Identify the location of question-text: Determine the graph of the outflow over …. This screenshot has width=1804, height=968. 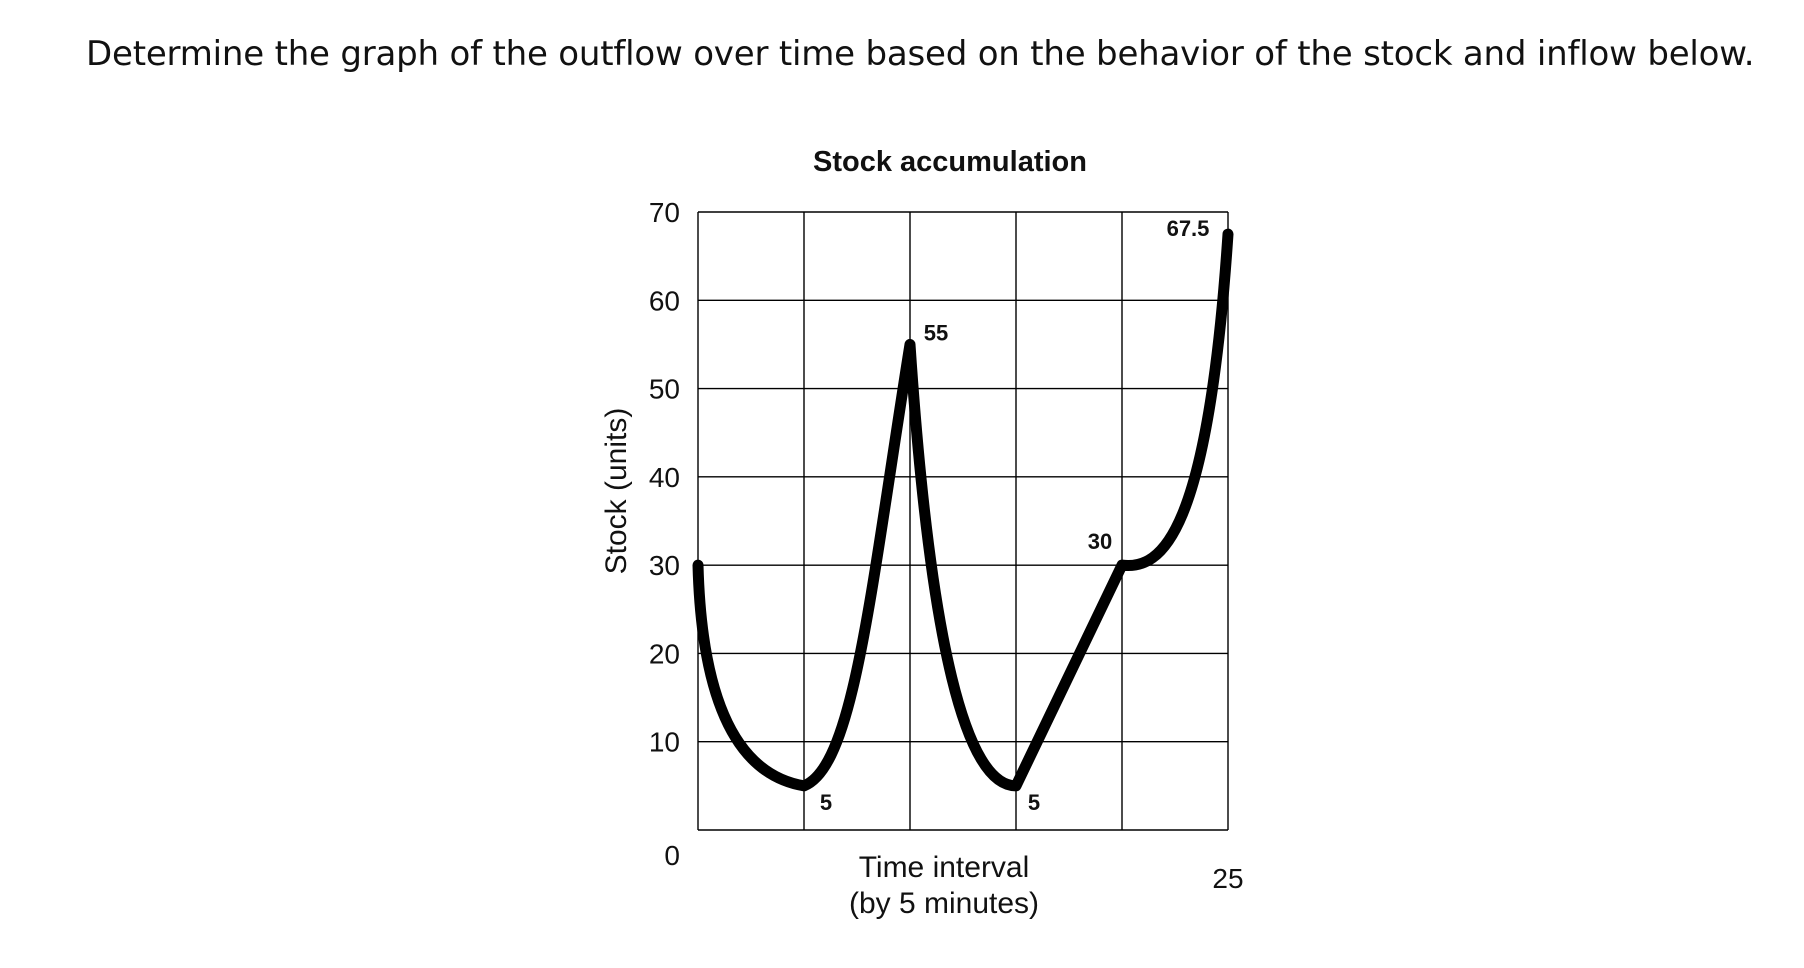
(920, 54).